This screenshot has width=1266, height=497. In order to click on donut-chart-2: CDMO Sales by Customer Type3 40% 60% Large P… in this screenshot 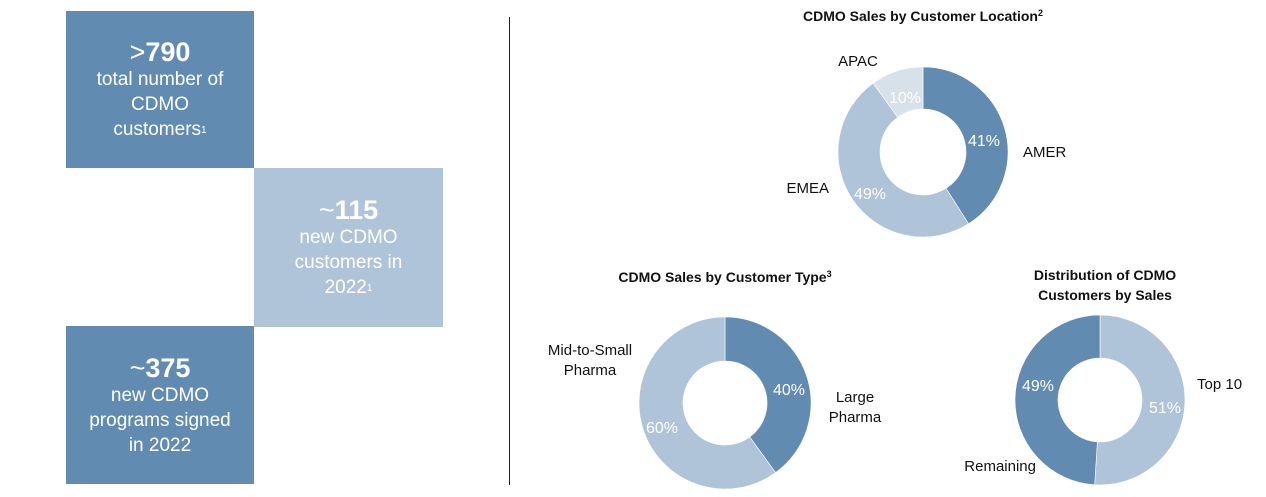, I will do `click(715, 379)`.